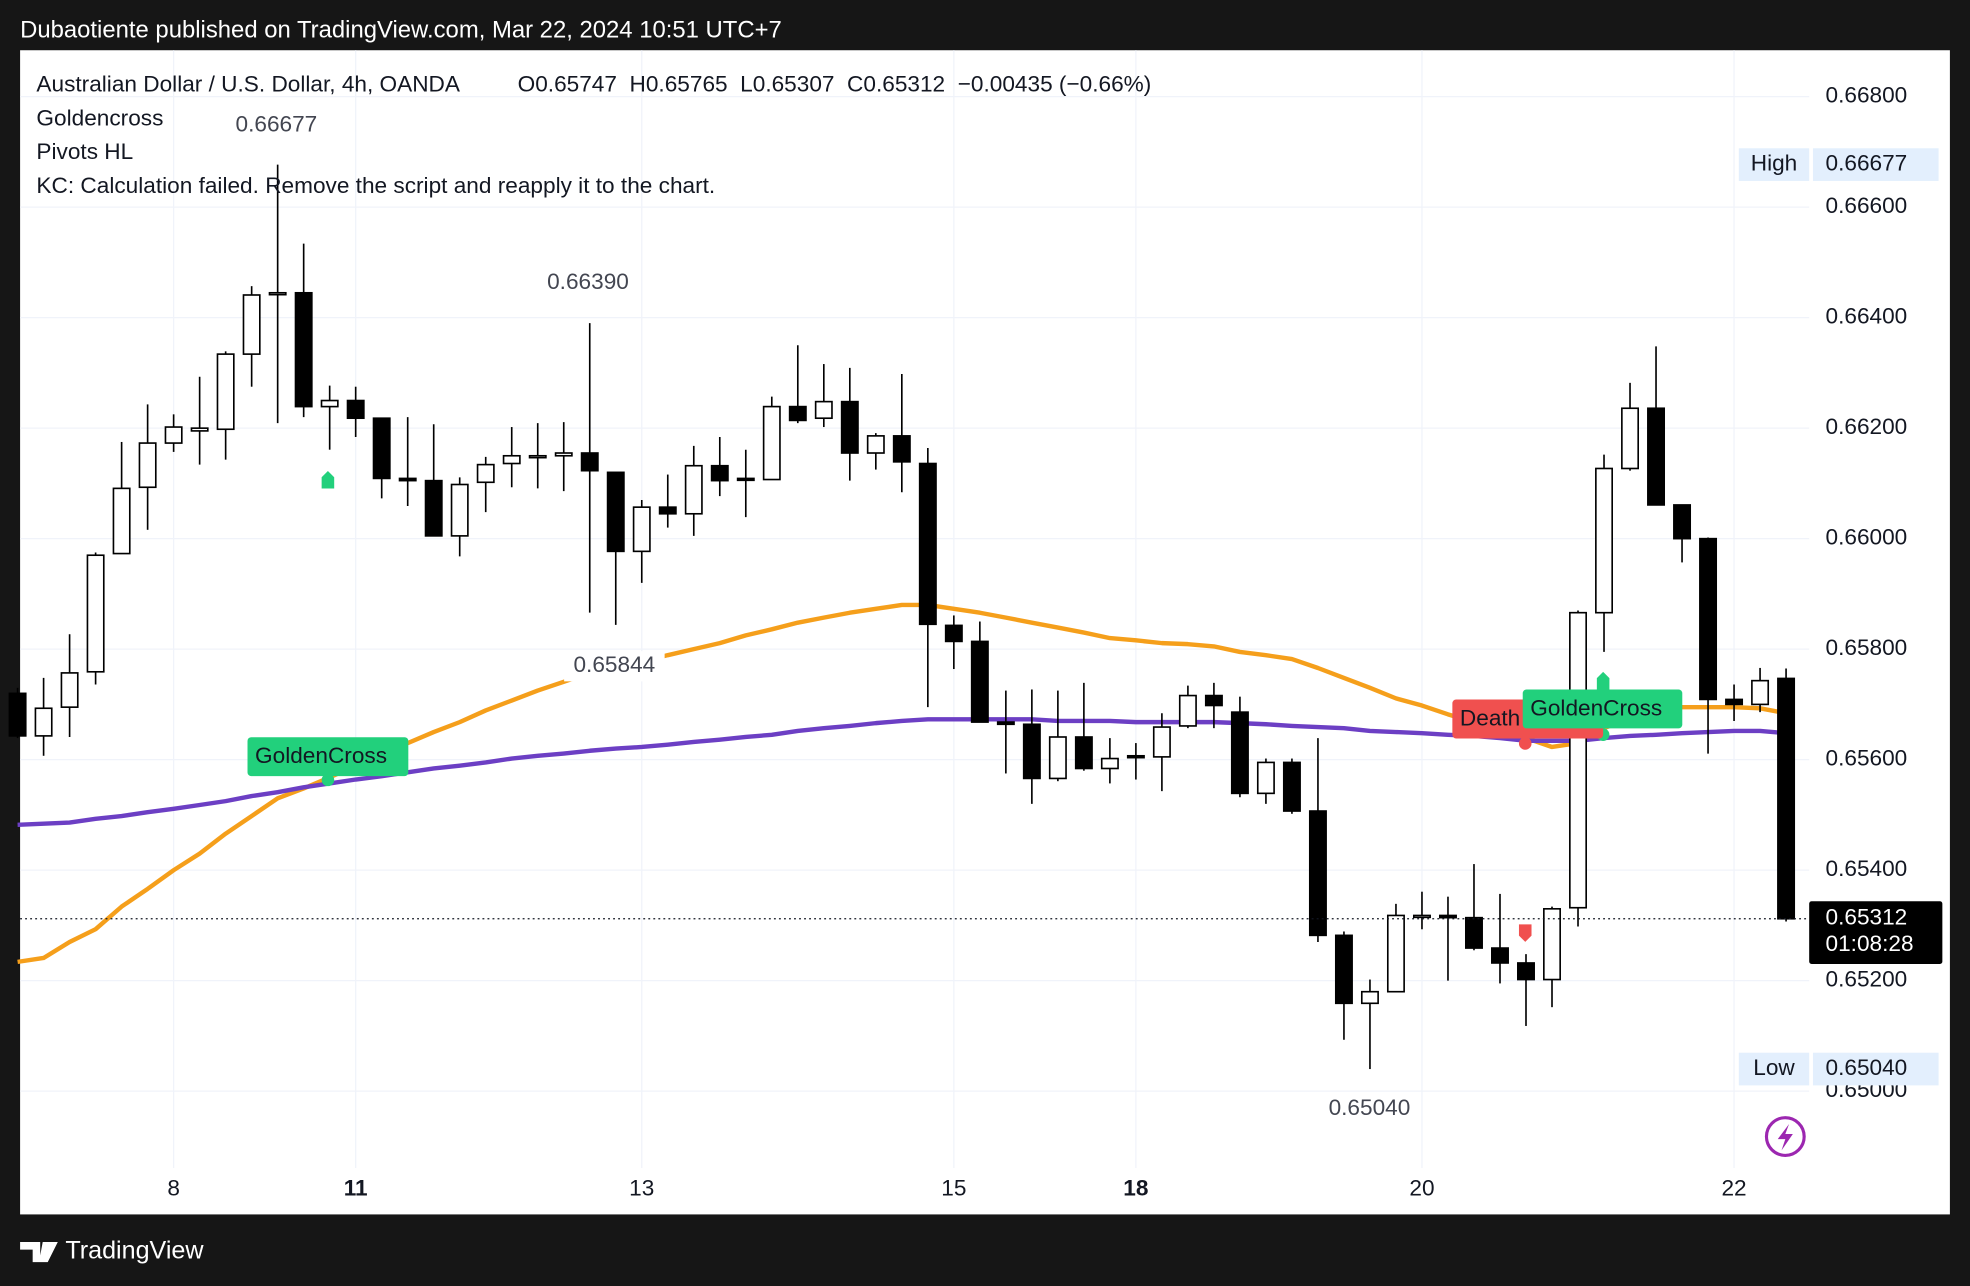 This screenshot has height=1286, width=1970. Describe the element at coordinates (1867, 95) in the screenshot. I see `y-tick-label: 0.66800` at that location.